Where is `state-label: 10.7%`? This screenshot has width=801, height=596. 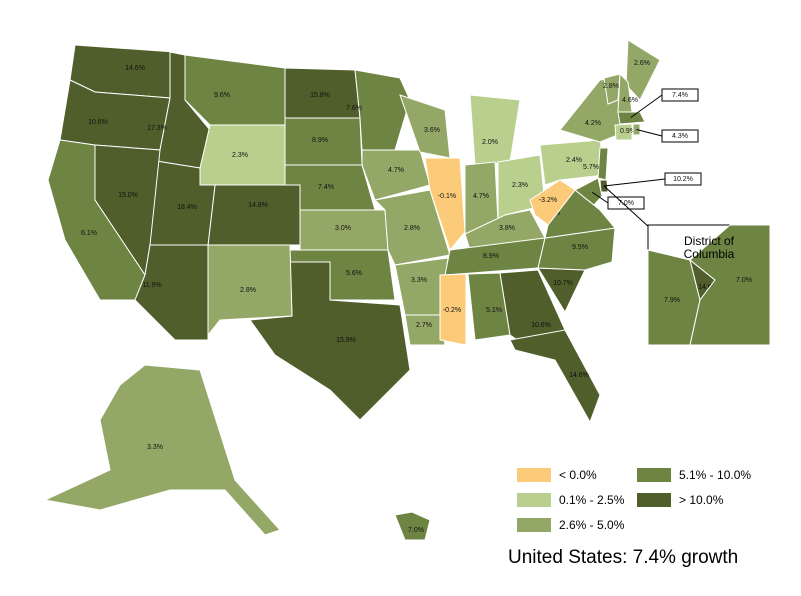
state-label: 10.7% is located at coordinates (563, 283).